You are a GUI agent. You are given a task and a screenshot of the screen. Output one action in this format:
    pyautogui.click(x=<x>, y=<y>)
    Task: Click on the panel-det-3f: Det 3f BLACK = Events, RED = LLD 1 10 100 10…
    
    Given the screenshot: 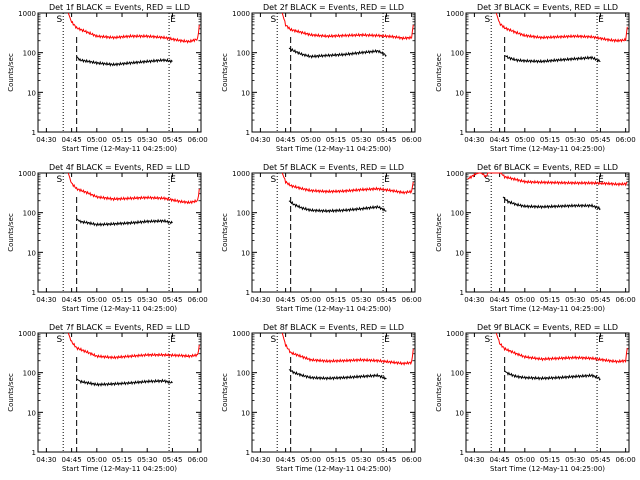 What is the action you would take?
    pyautogui.click(x=535, y=78)
    